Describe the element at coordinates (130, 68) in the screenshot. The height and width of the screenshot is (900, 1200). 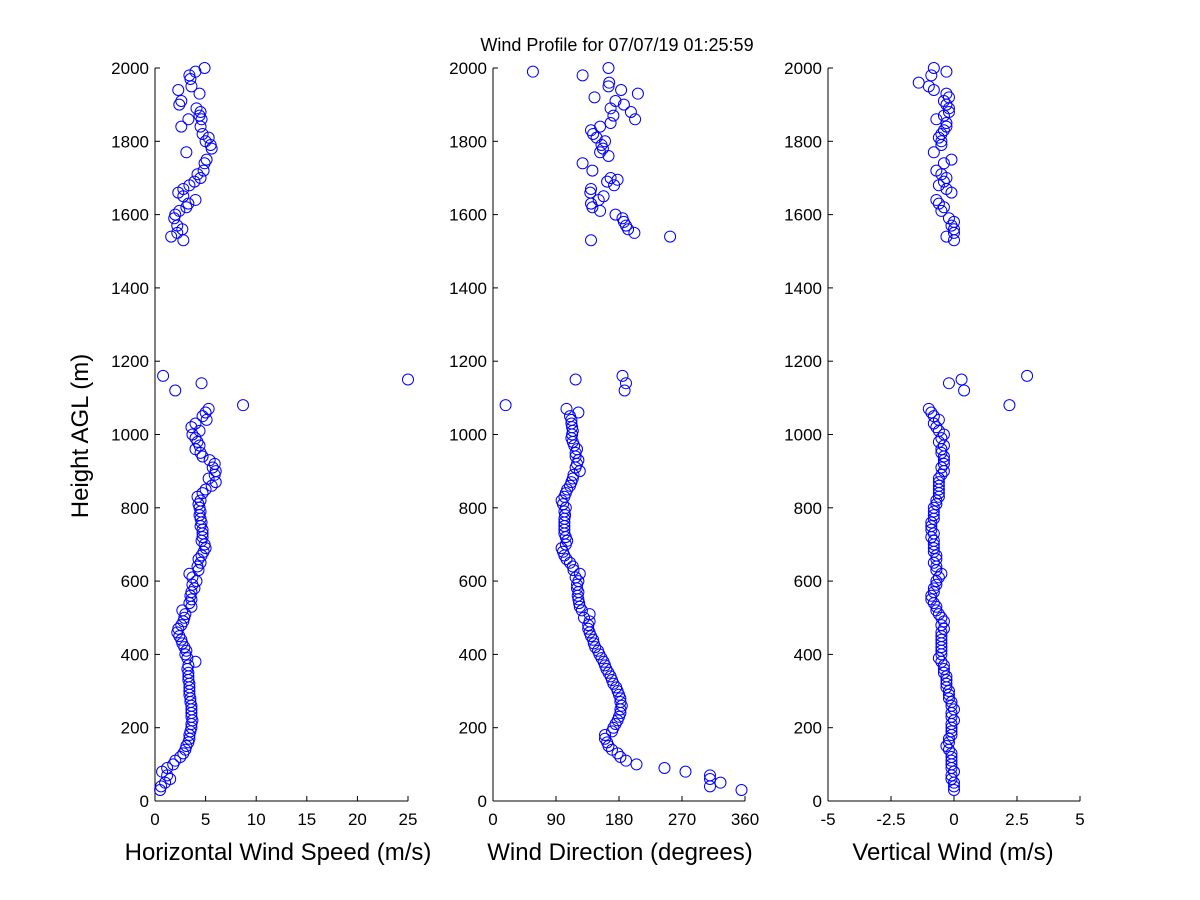
I see `y-tick-label: 2000` at that location.